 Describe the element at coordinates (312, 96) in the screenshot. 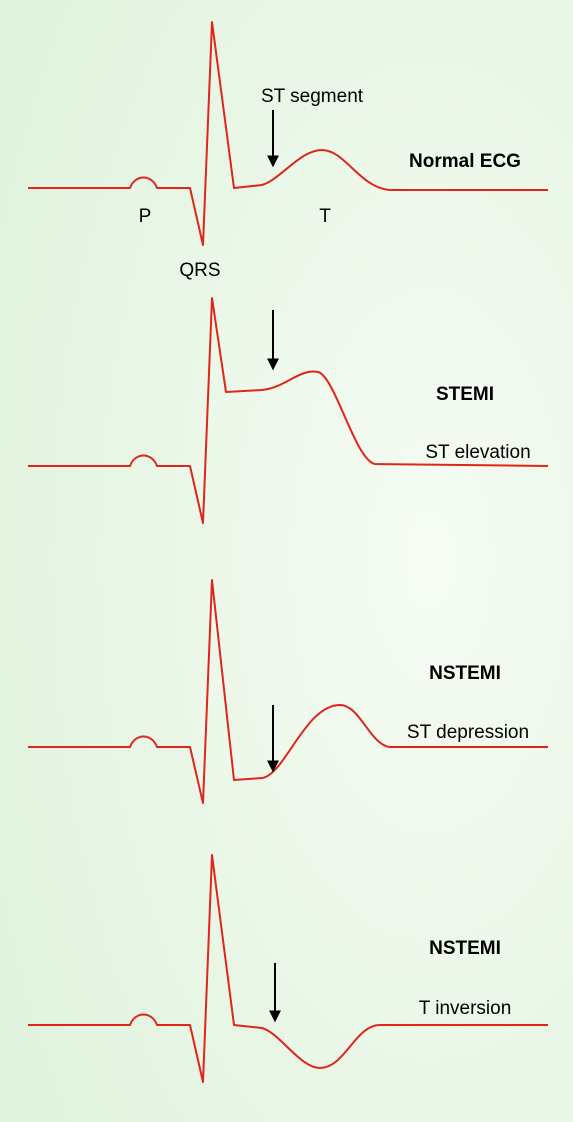

I see `label: ST segment` at that location.